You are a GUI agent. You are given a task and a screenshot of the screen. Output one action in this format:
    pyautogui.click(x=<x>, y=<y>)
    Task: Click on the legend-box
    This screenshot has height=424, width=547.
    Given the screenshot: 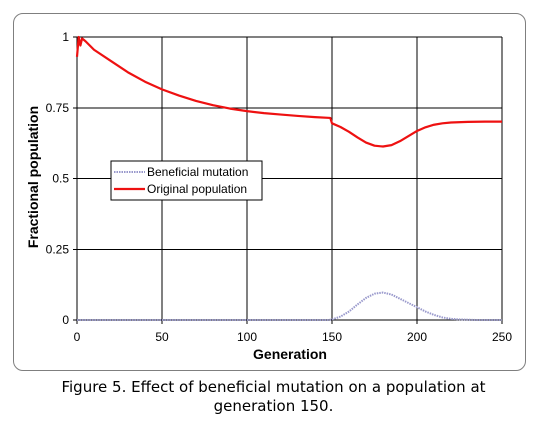 What is the action you would take?
    pyautogui.click(x=186, y=180)
    